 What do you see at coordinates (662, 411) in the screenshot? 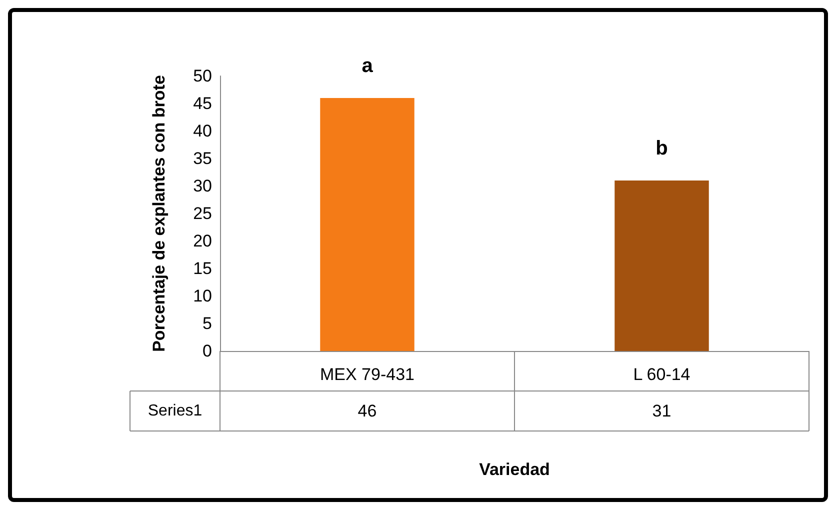
I see `data-label: 31` at bounding box center [662, 411].